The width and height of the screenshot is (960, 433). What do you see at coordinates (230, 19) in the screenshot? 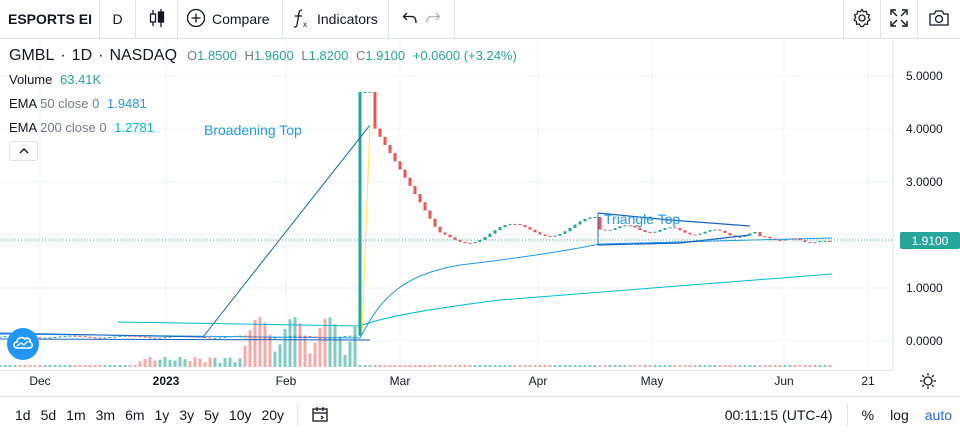
I see `compare-button: Compare` at bounding box center [230, 19].